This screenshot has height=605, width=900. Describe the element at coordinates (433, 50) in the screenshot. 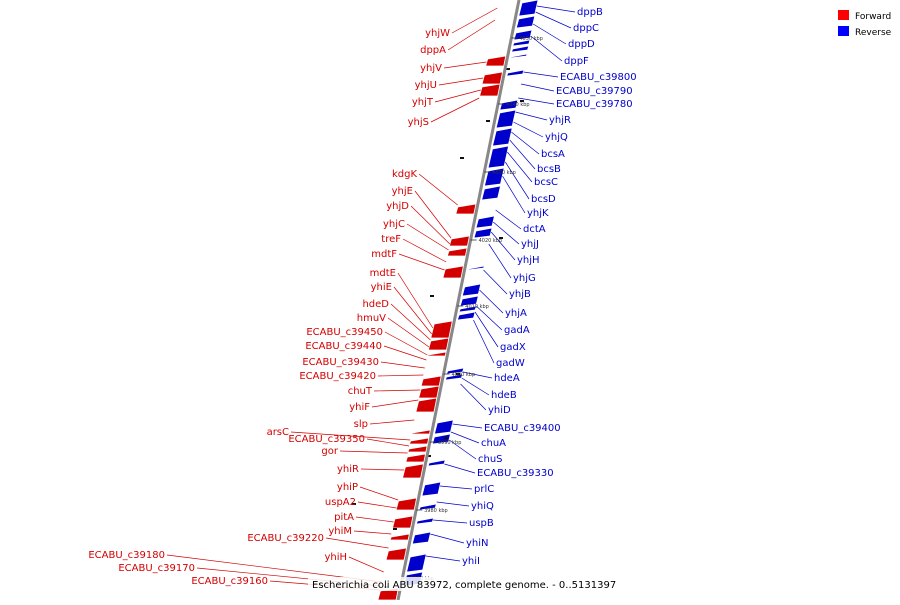

I see `gene-label-forward: dppA` at that location.